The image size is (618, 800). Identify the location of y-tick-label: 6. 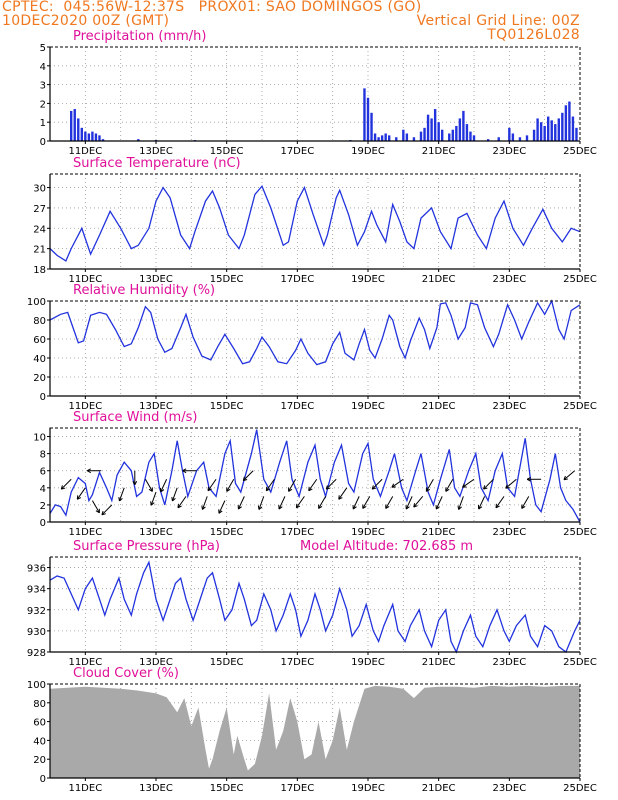
(43, 472).